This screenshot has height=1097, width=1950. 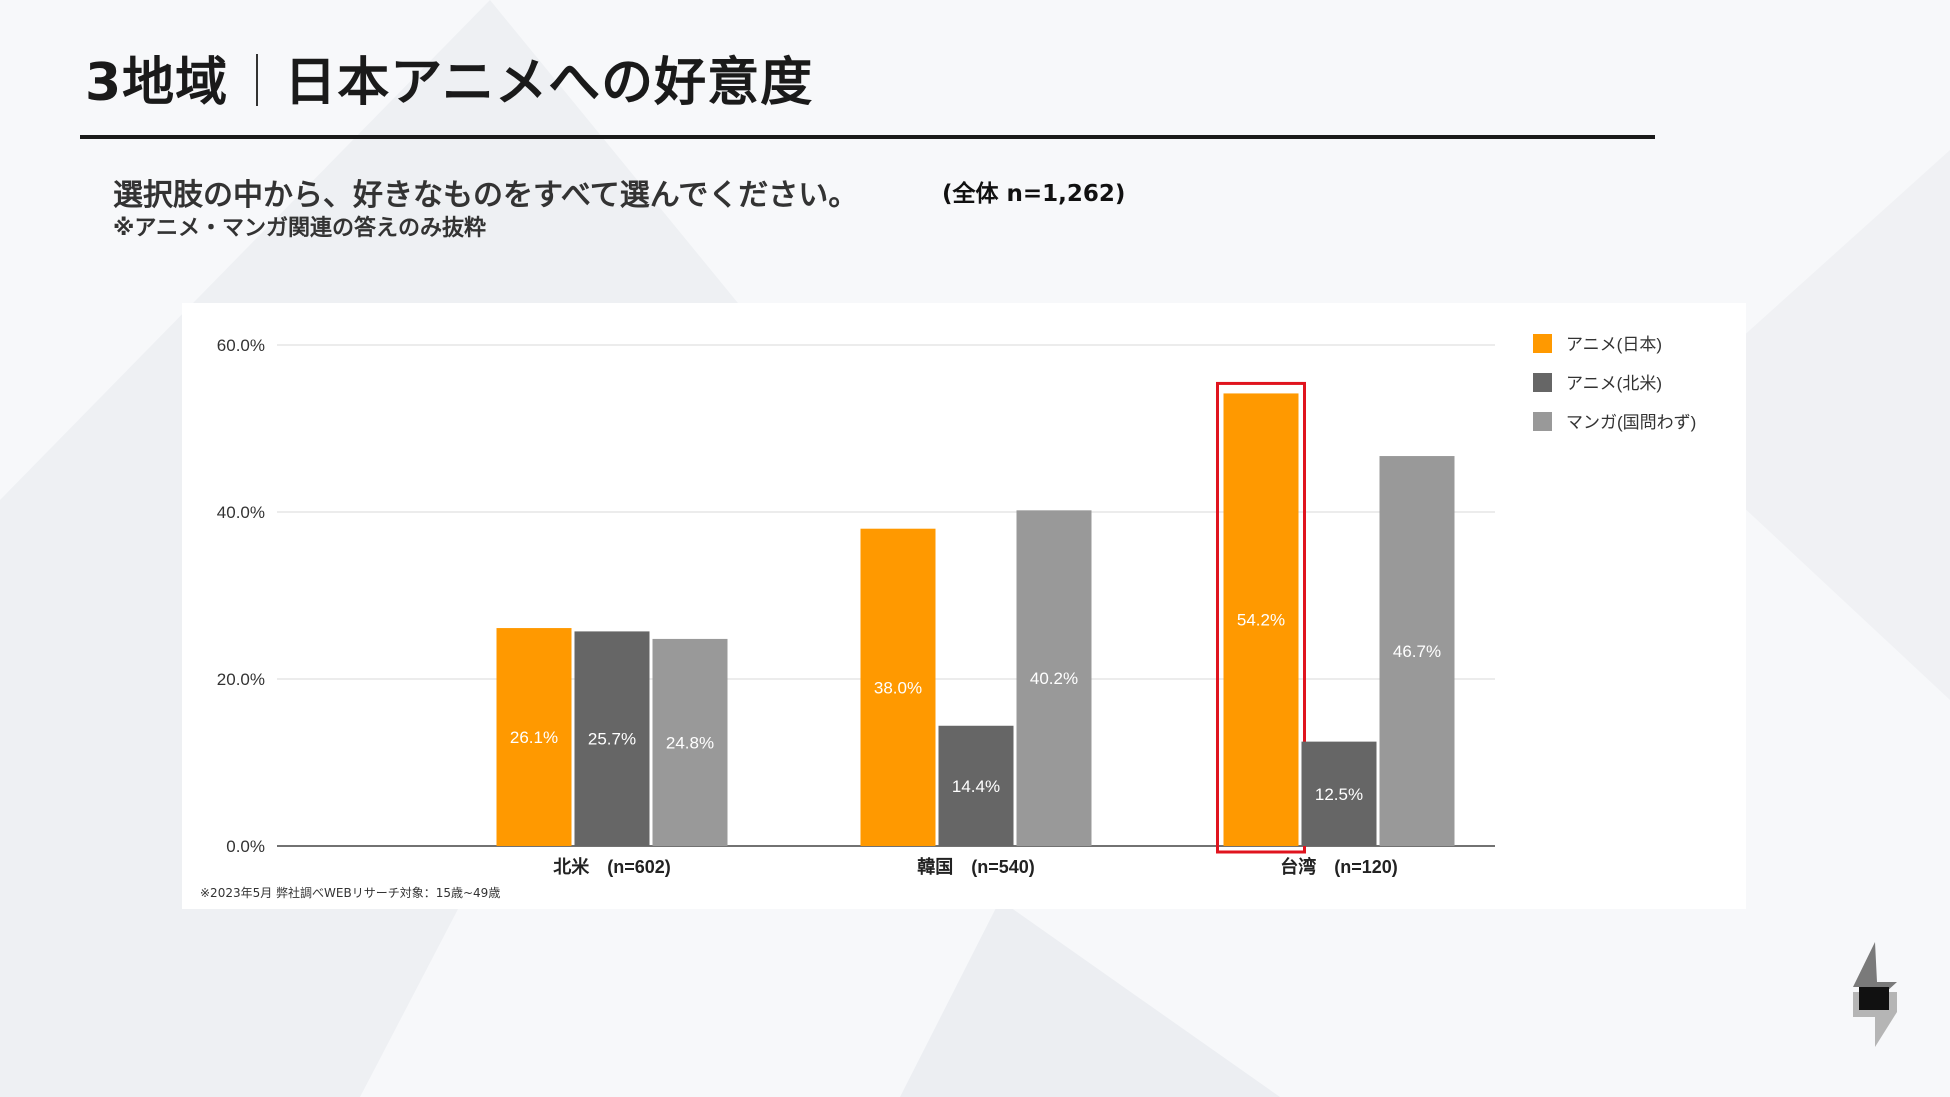 I want to click on sample-size: (全体 n=1,262), so click(x=1034, y=194).